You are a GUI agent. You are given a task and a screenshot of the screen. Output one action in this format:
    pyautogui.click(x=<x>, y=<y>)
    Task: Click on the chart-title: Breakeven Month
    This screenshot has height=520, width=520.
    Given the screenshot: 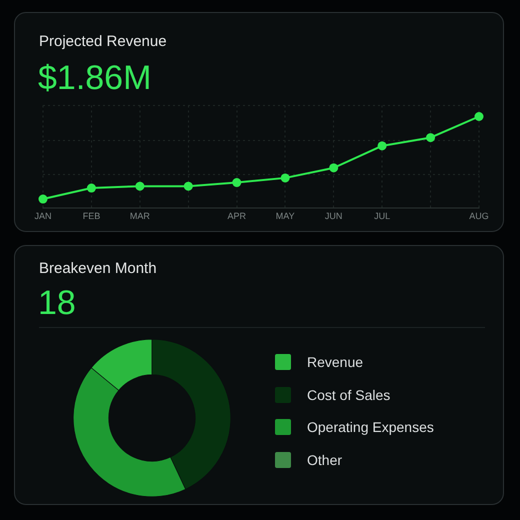 What is the action you would take?
    pyautogui.click(x=98, y=268)
    